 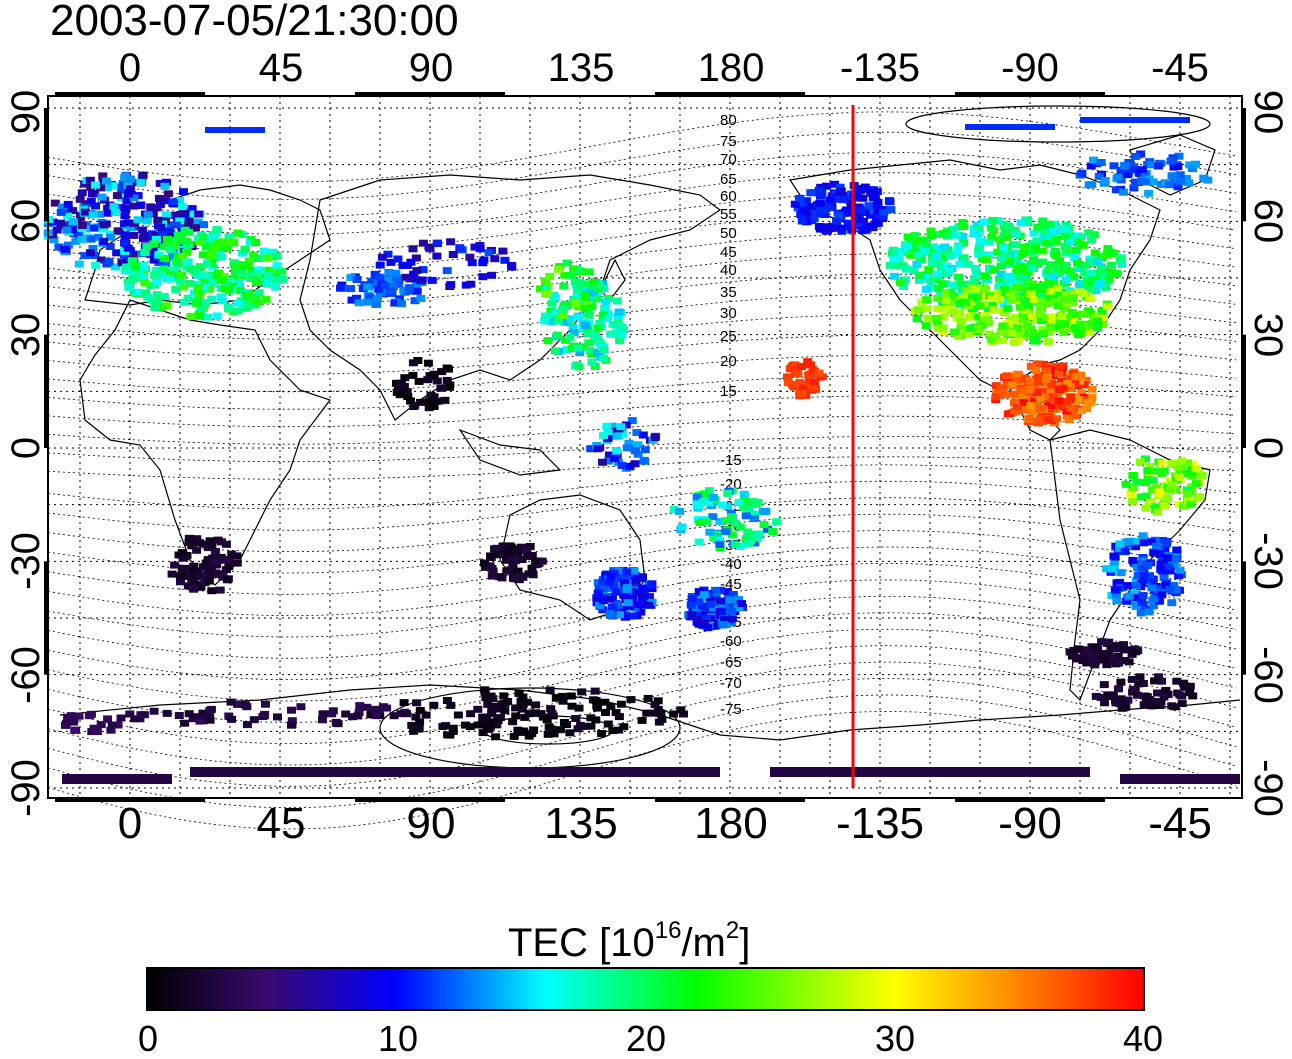 I want to click on contour-label-north-0: 80, so click(x=728, y=120).